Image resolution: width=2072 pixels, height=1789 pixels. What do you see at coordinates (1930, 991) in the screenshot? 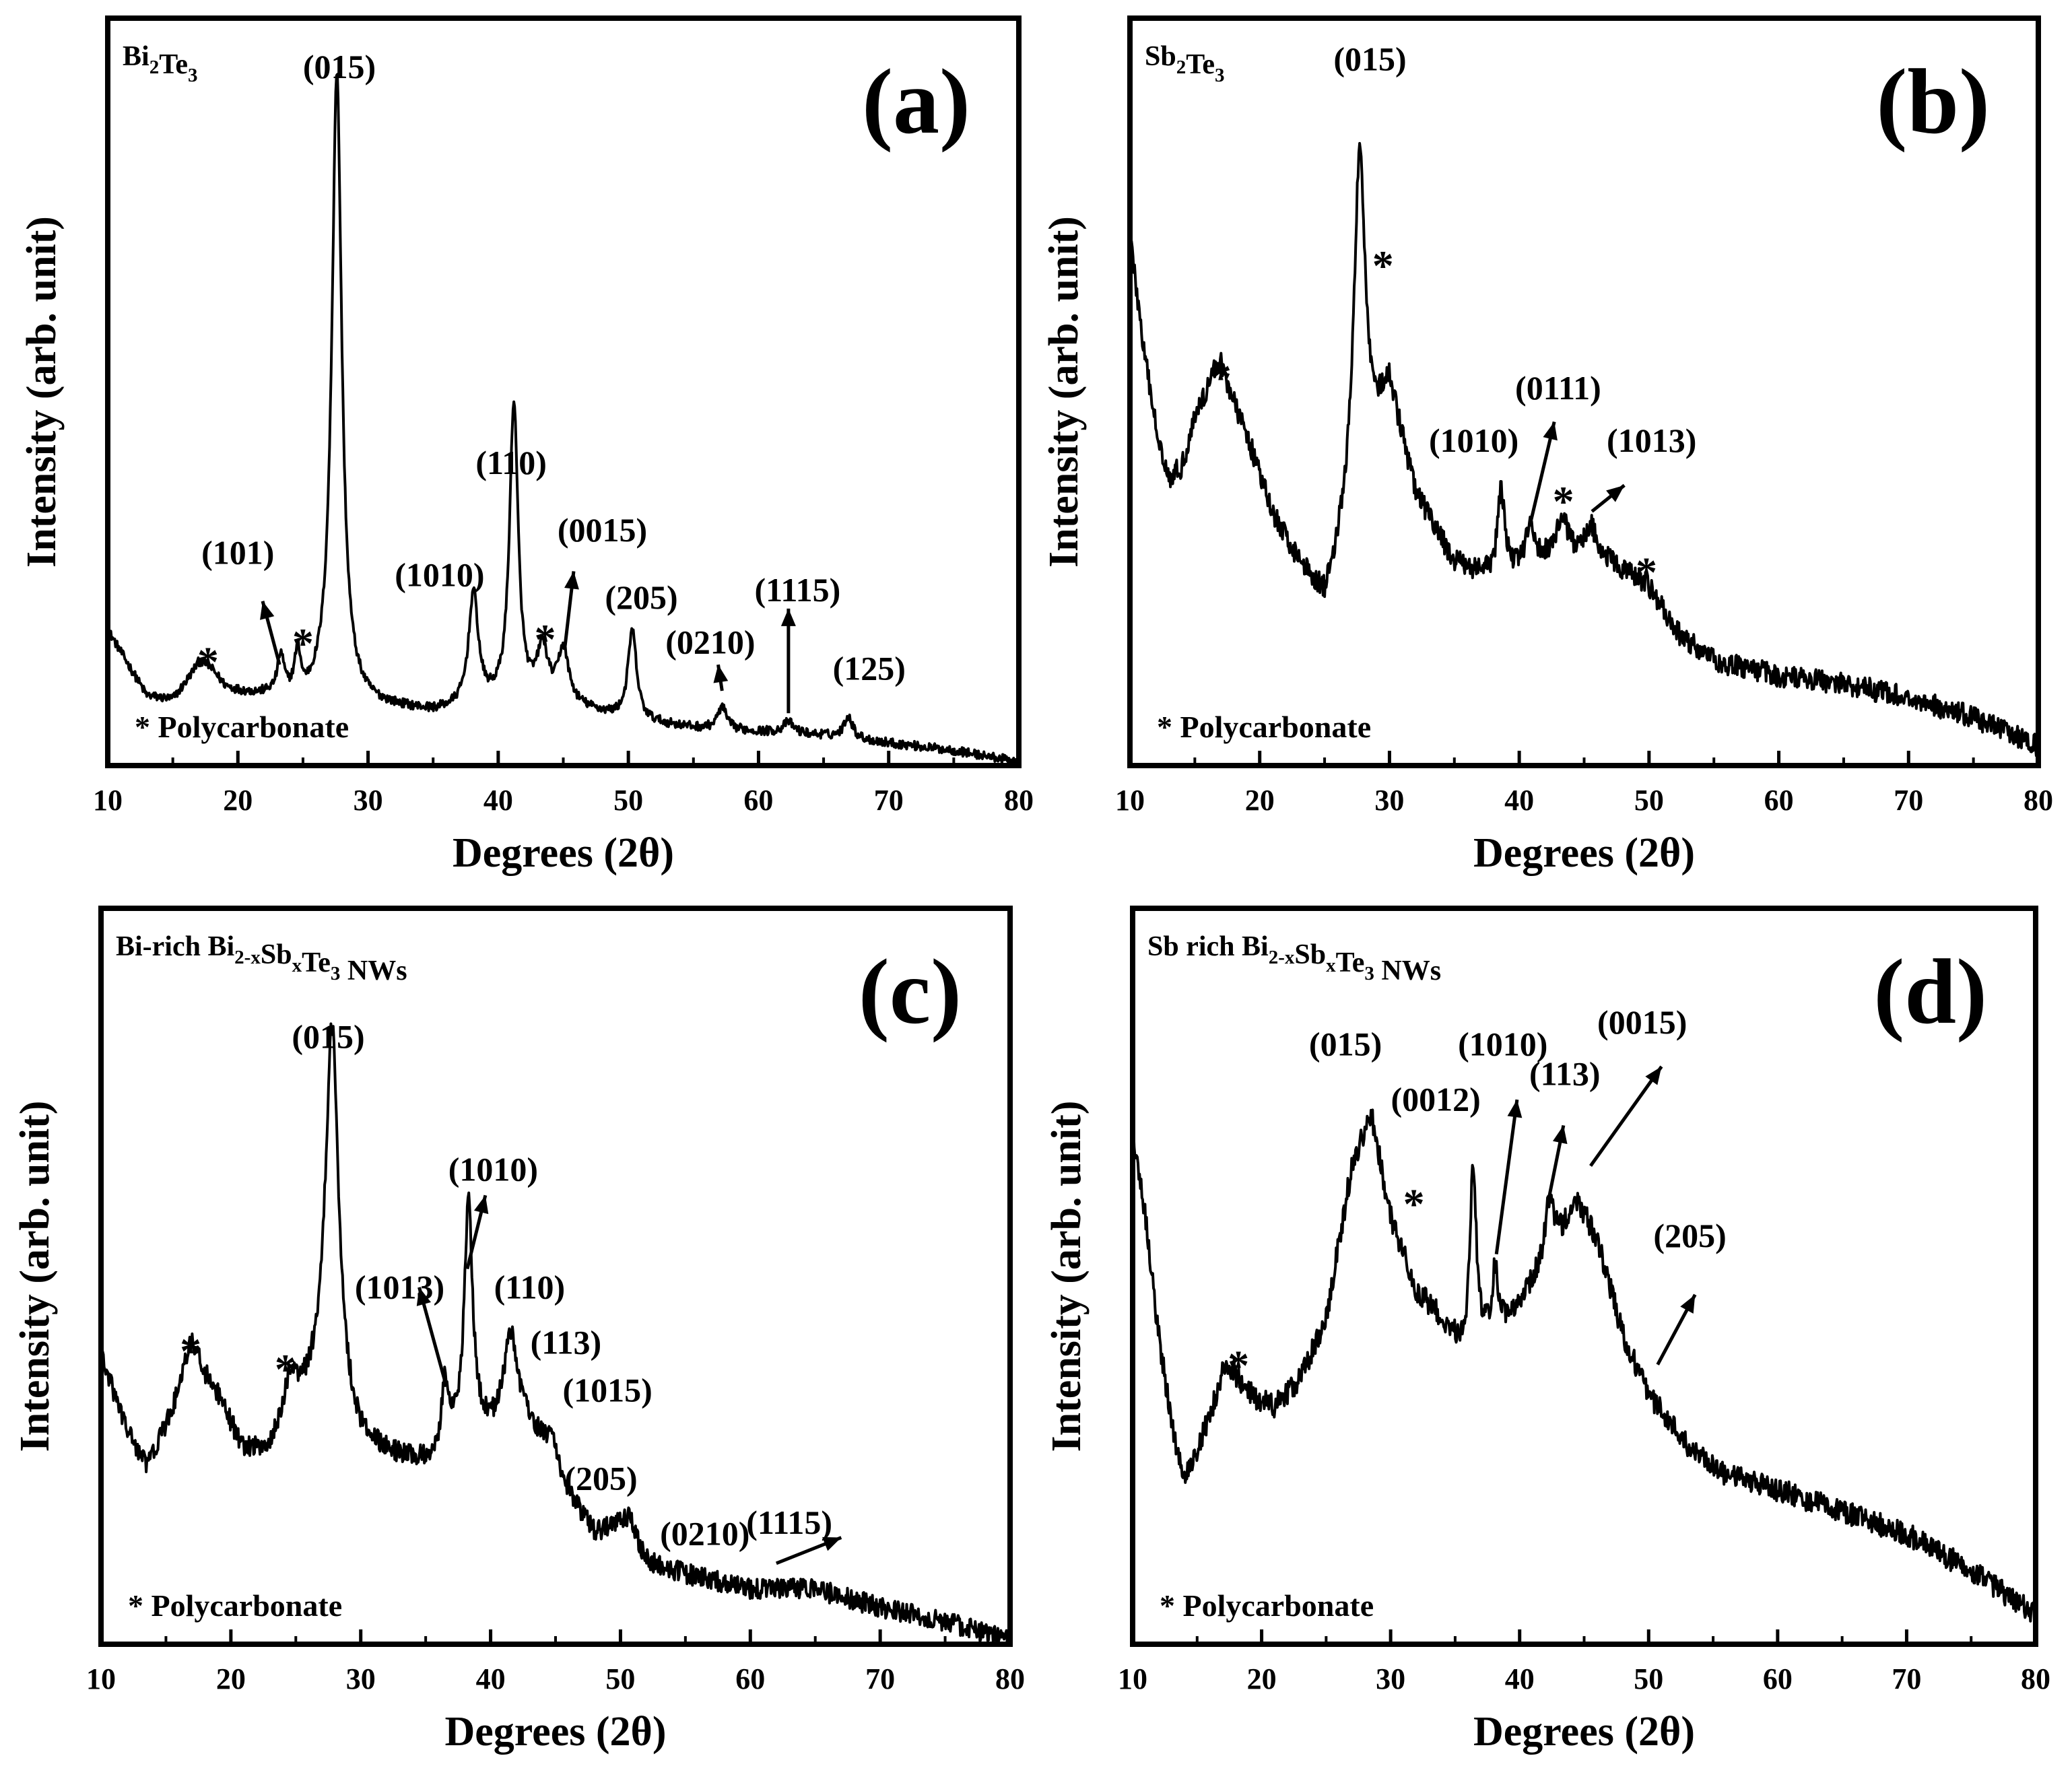
I see `panel-letter: (d)` at bounding box center [1930, 991].